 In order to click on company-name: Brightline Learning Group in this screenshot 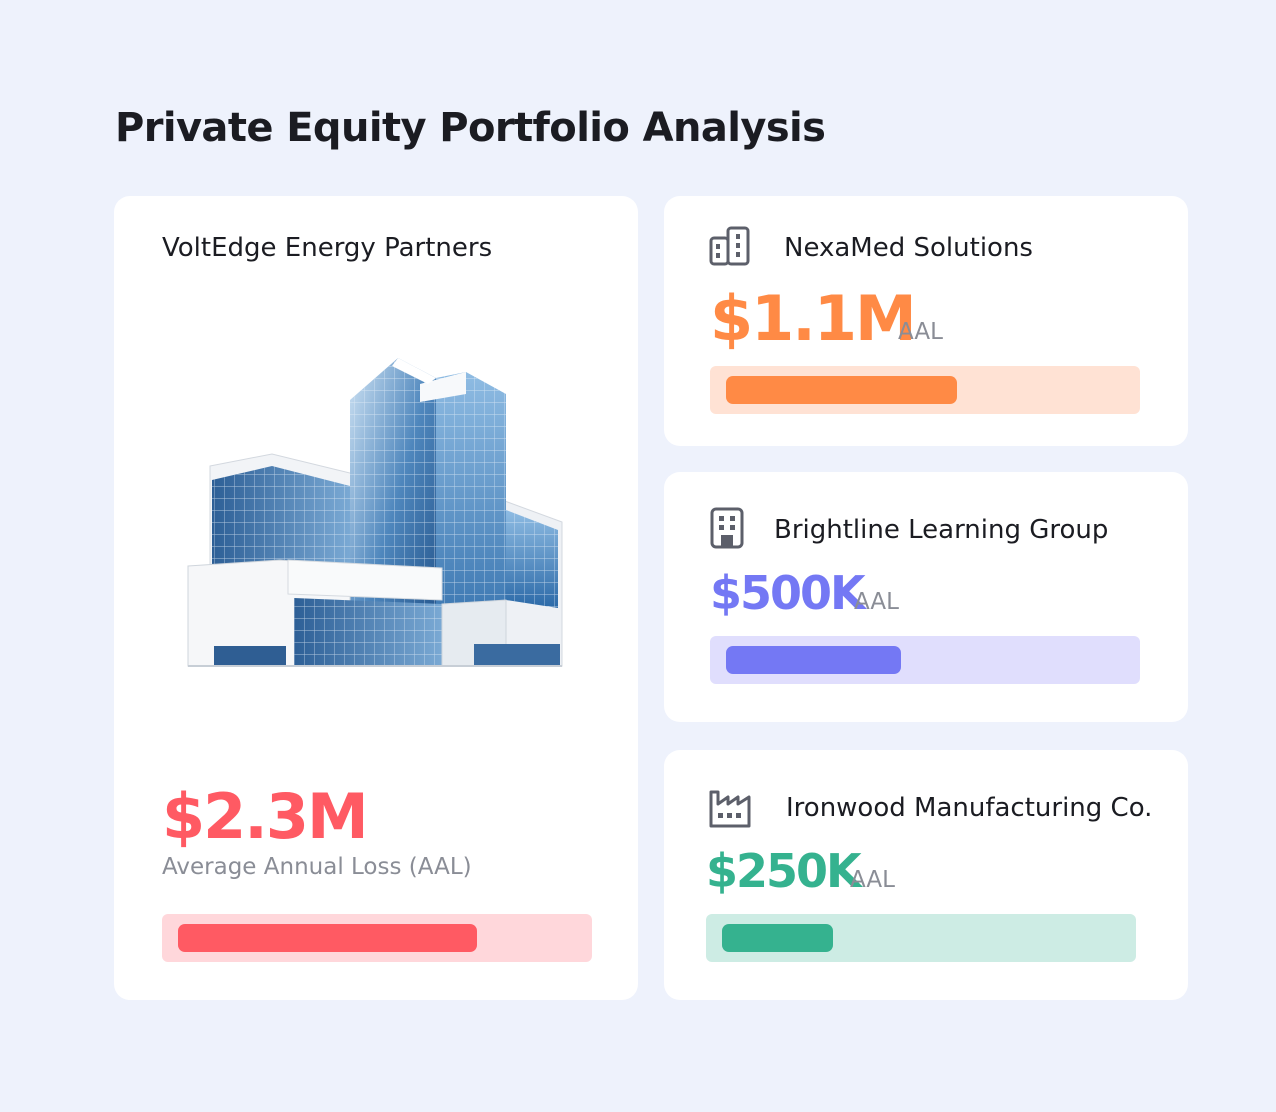, I will do `click(941, 530)`.